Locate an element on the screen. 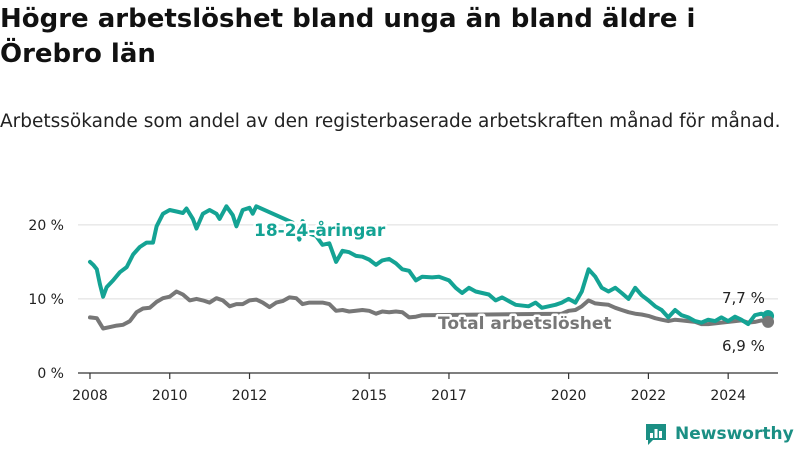 The image size is (800, 450). brand-name: Newsworthy is located at coordinates (734, 434).